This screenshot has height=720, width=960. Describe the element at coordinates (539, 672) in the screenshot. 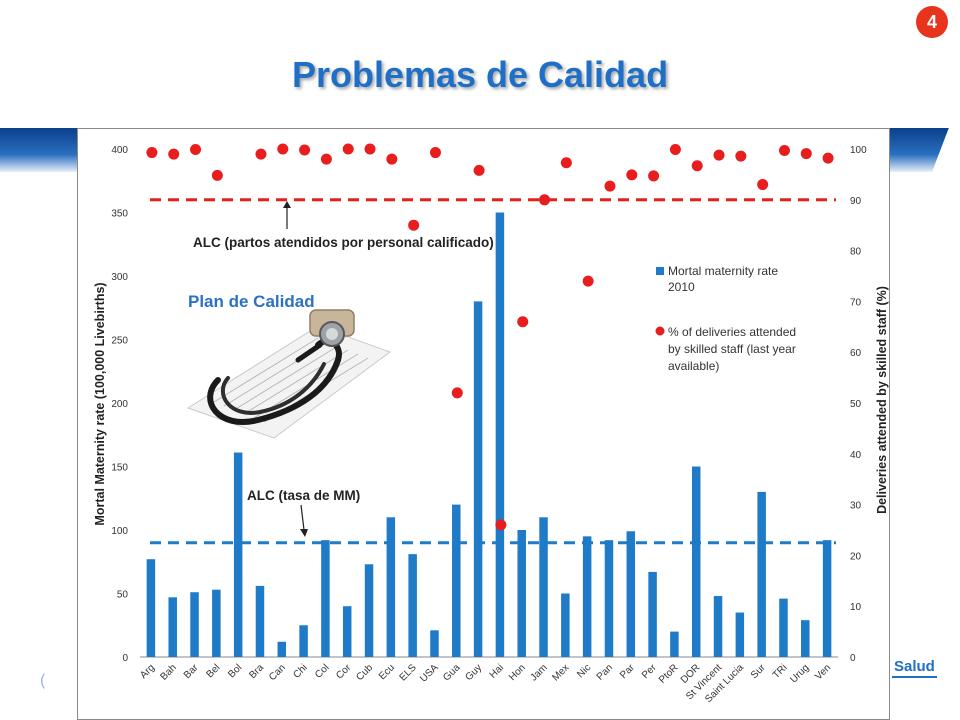

I see `x-tick-label: Jam` at that location.